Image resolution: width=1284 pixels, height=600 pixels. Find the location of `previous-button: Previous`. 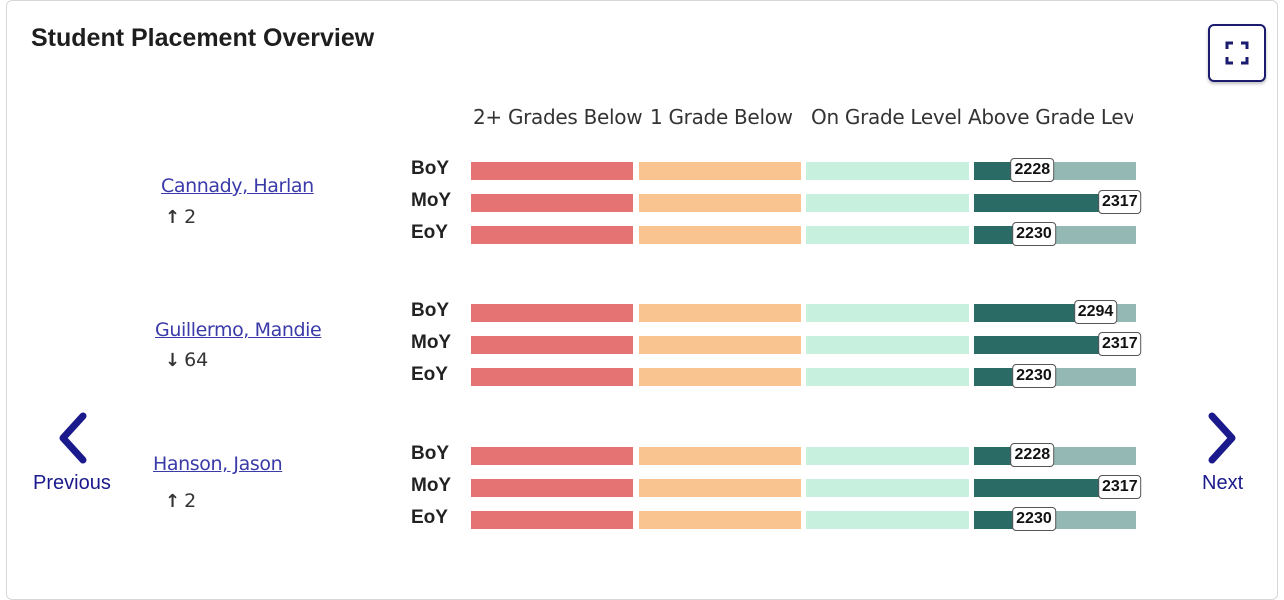

previous-button: Previous is located at coordinates (72, 453).